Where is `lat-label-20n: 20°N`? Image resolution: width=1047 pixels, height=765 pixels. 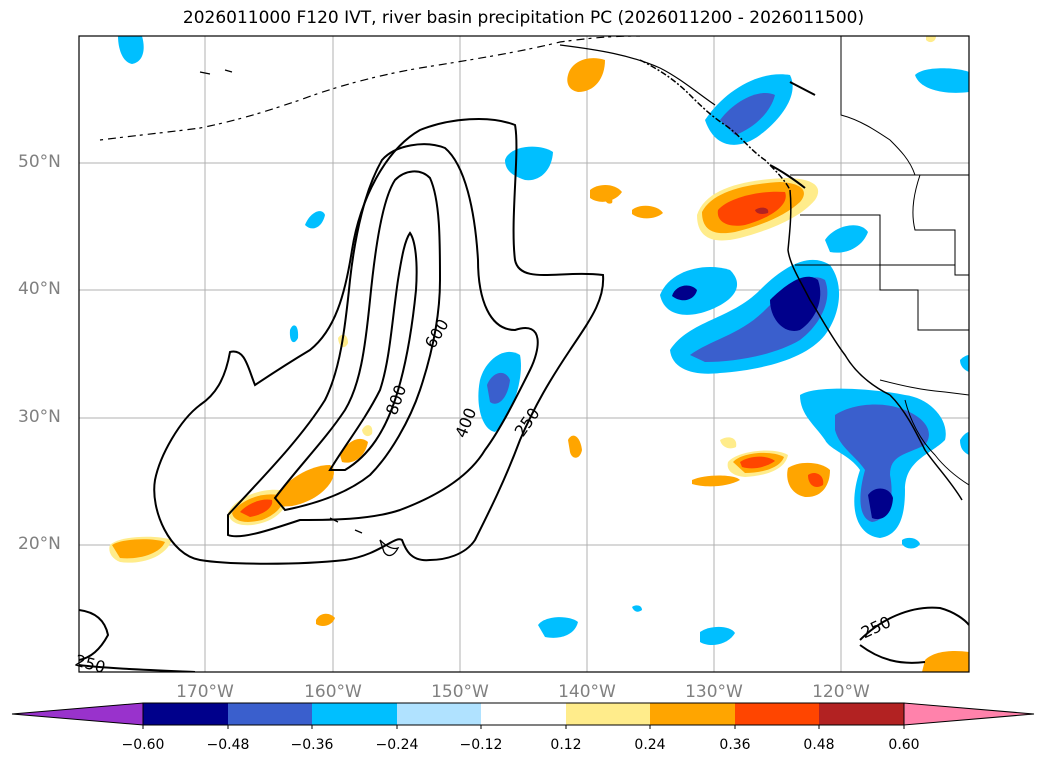
lat-label-20n: 20°N is located at coordinates (39, 544).